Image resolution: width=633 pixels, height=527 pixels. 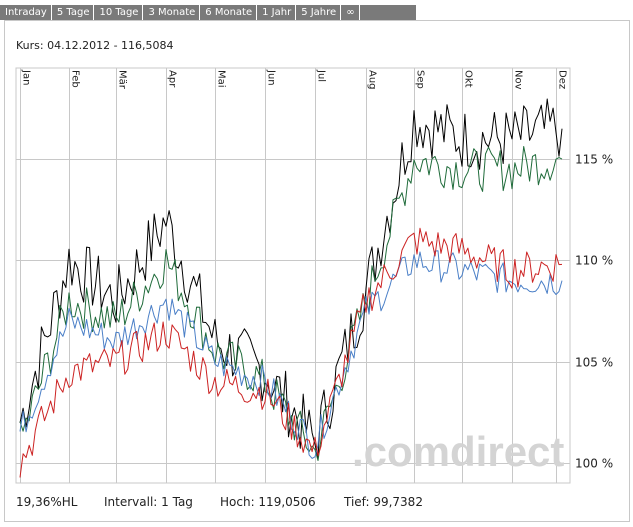 I want to click on footer-intervall: Intervall: 1 Tag, so click(x=148, y=502).